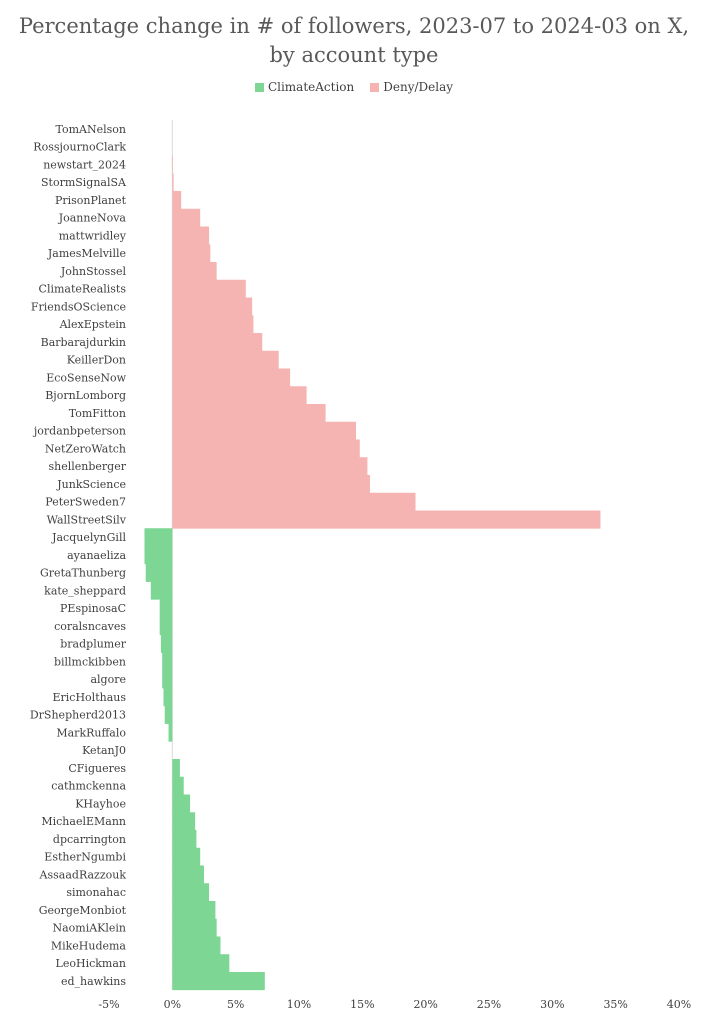 The width and height of the screenshot is (708, 1024). Describe the element at coordinates (191, 892) in the screenshot. I see `bar-simonahac` at that location.